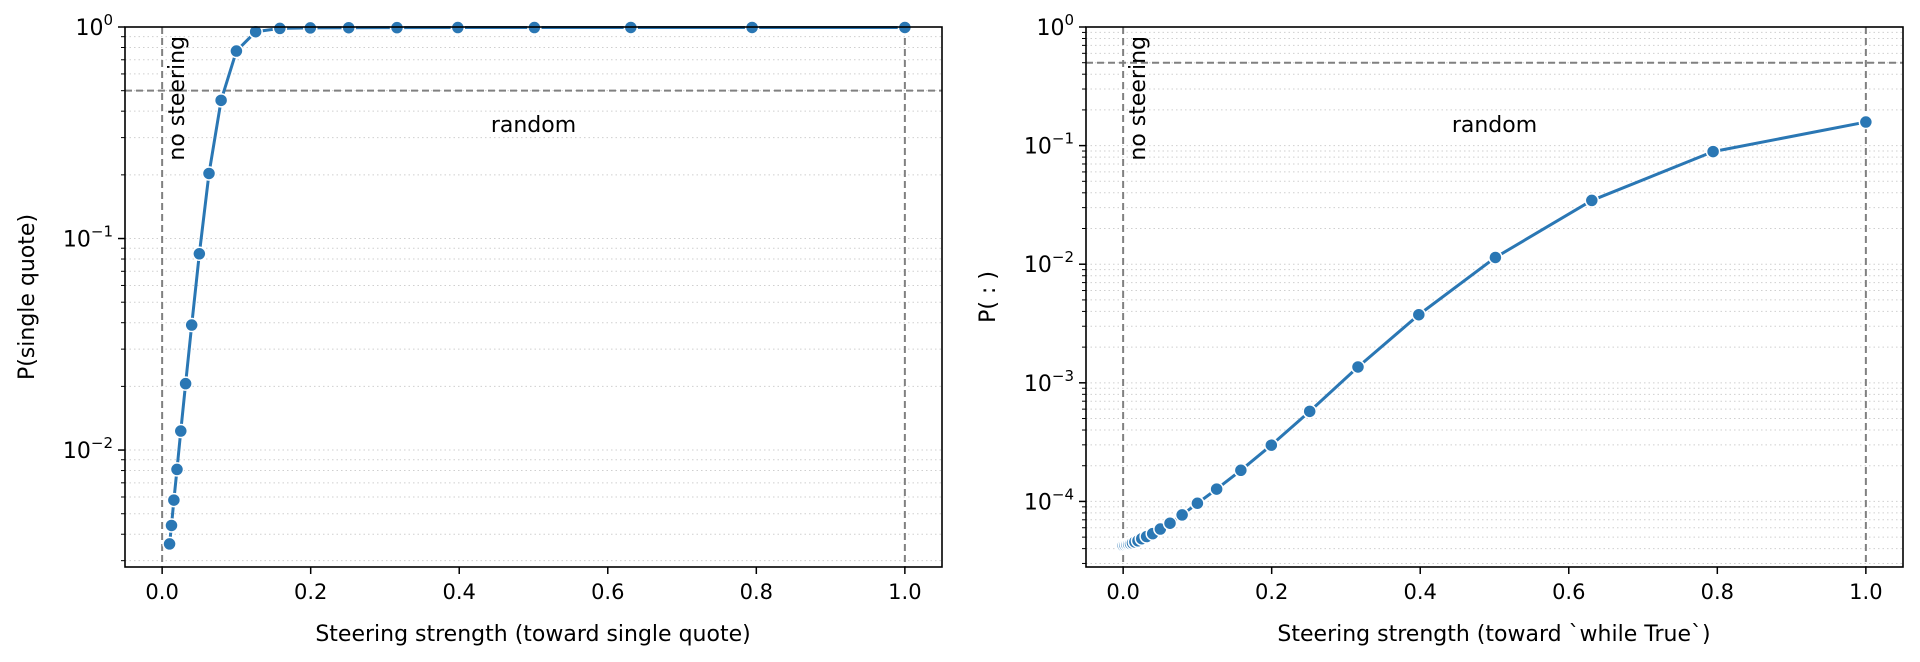  I want to click on y-tick-label: 10⁻⁴, so click(1049, 500).